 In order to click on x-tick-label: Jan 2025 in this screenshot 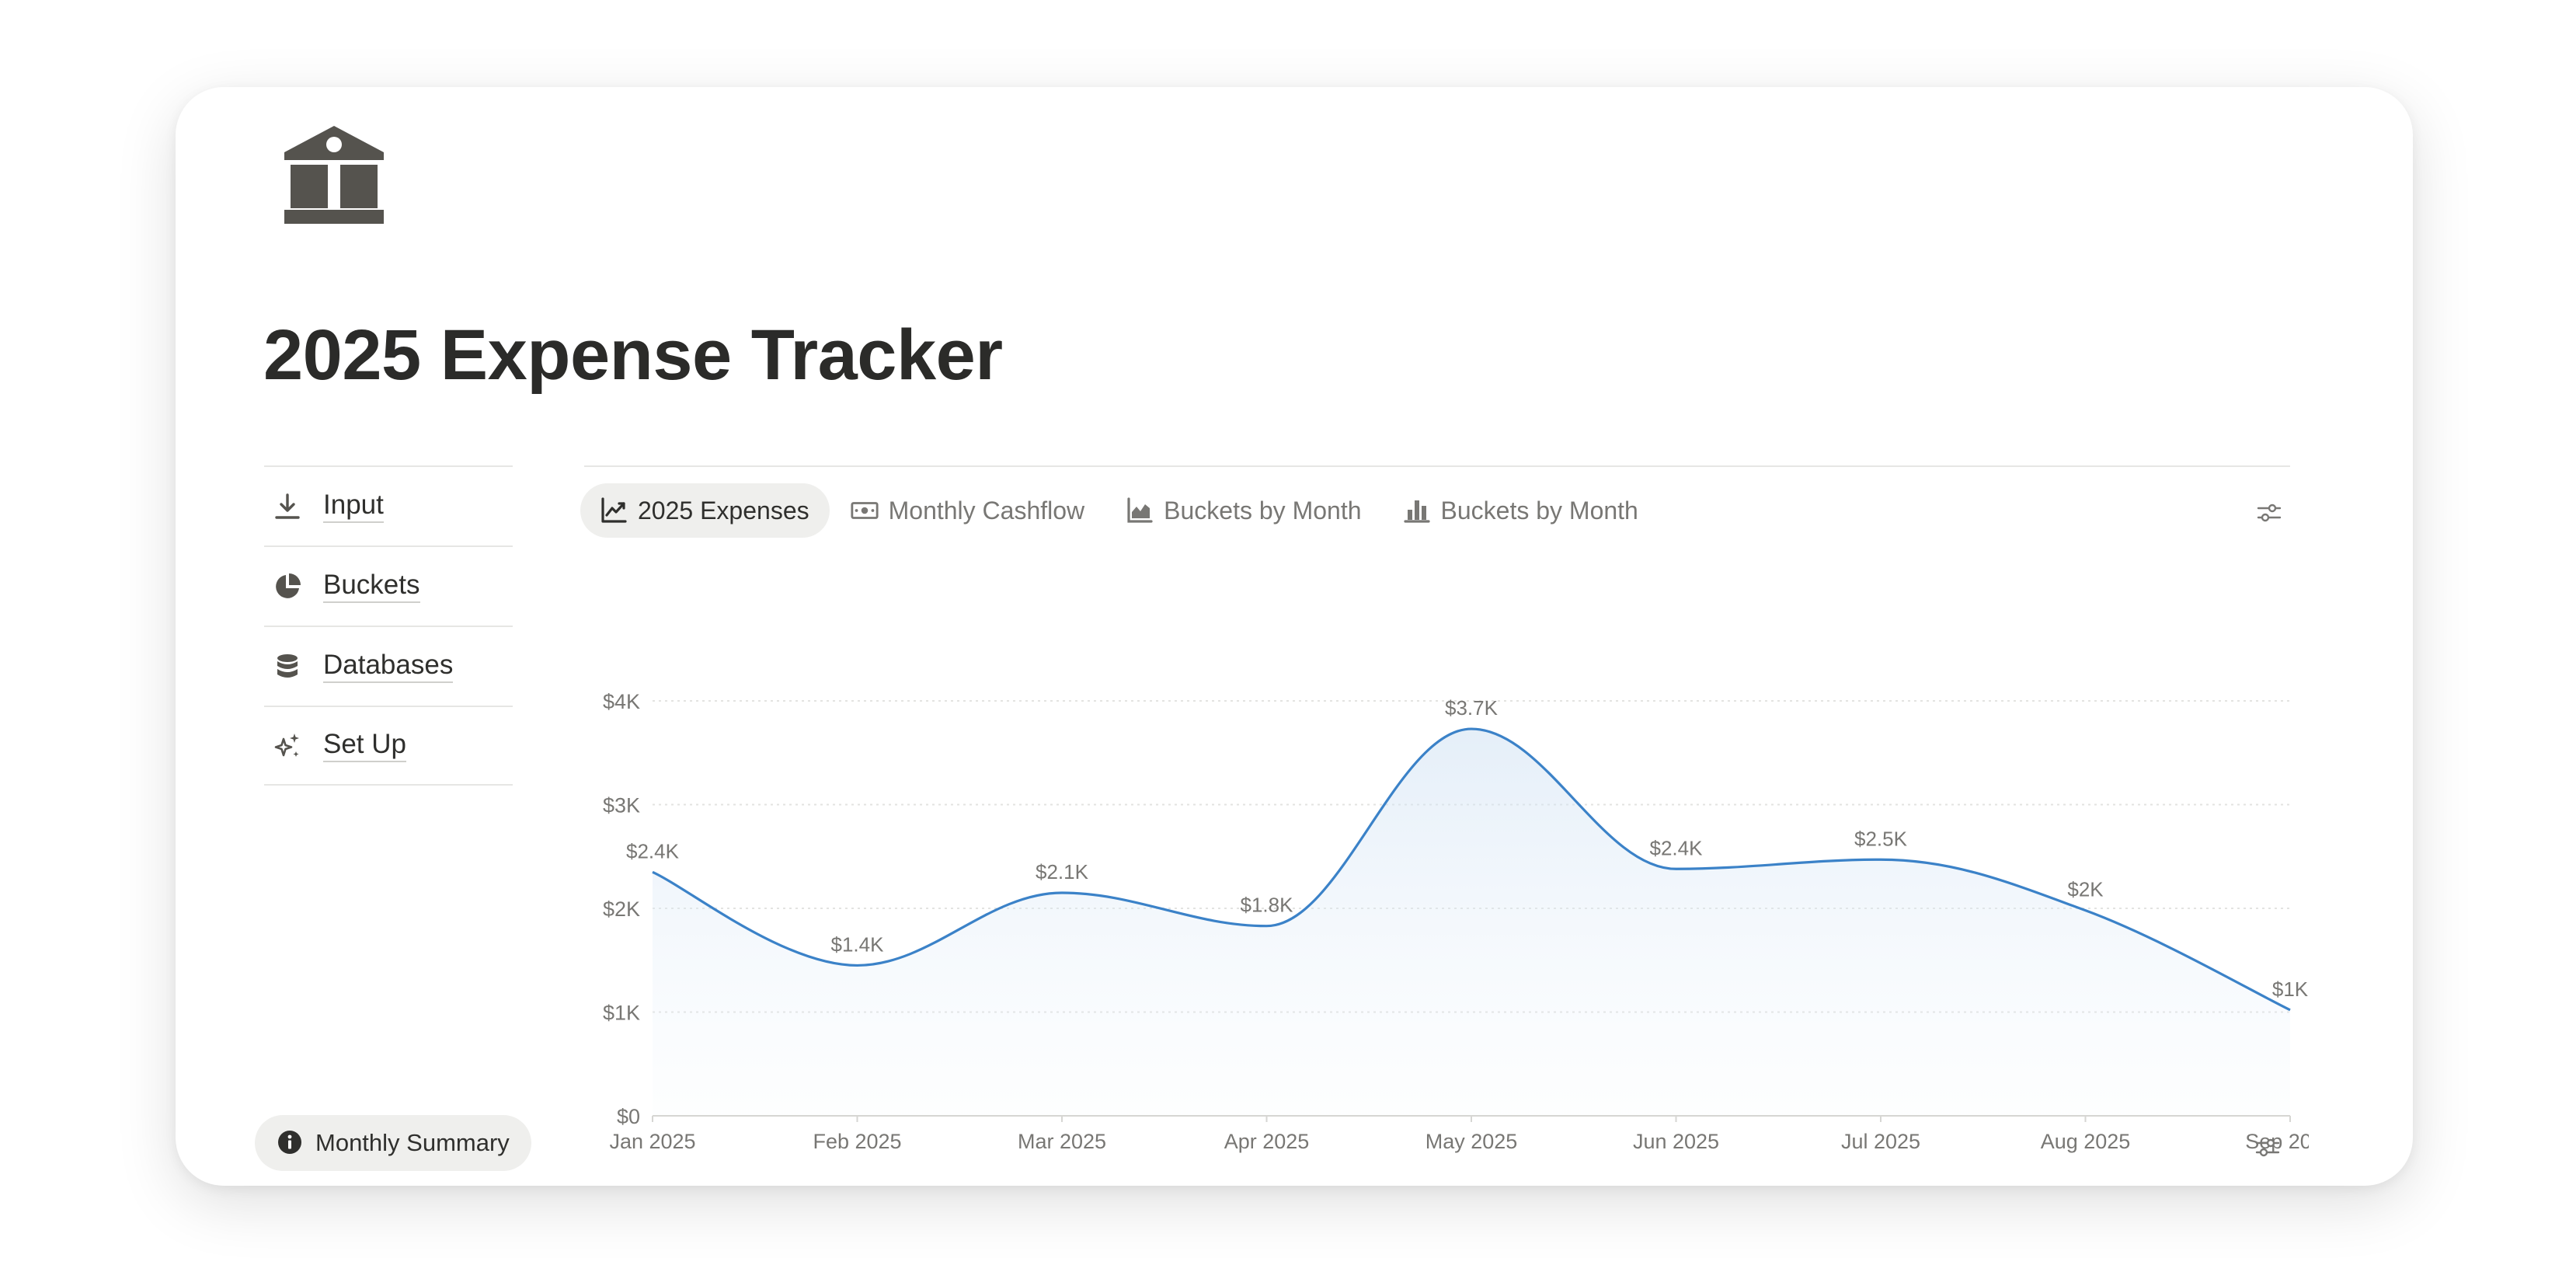, I will do `click(652, 1141)`.